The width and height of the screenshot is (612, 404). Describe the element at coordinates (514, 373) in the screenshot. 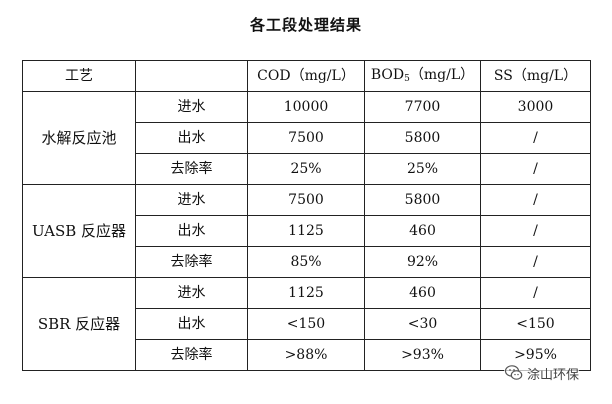

I see `wechat-icon` at that location.